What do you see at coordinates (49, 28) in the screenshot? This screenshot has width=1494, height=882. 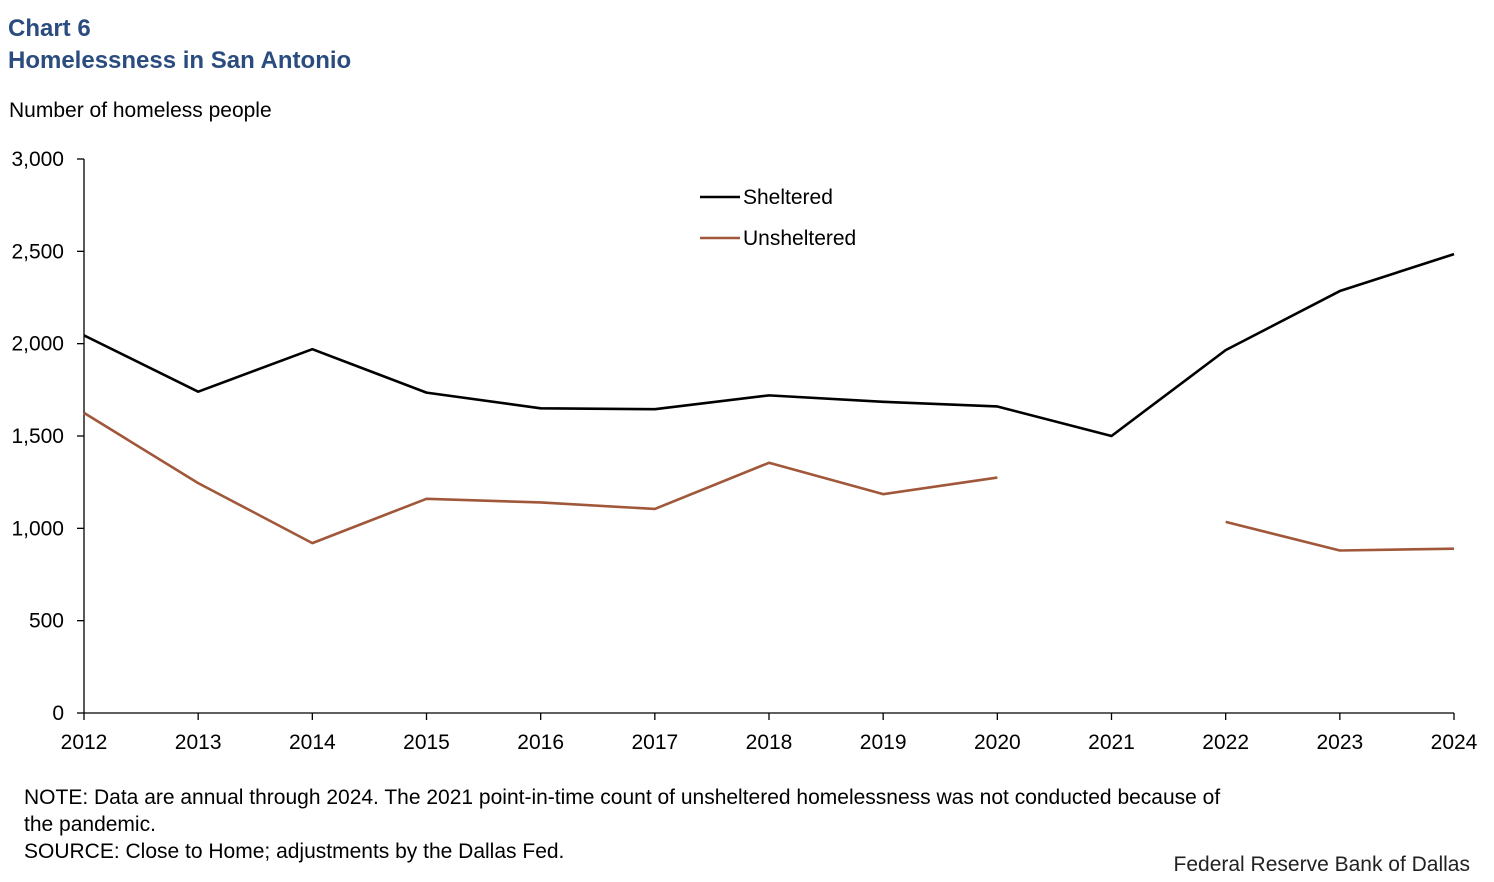 I see `chart-number: Chart 6` at bounding box center [49, 28].